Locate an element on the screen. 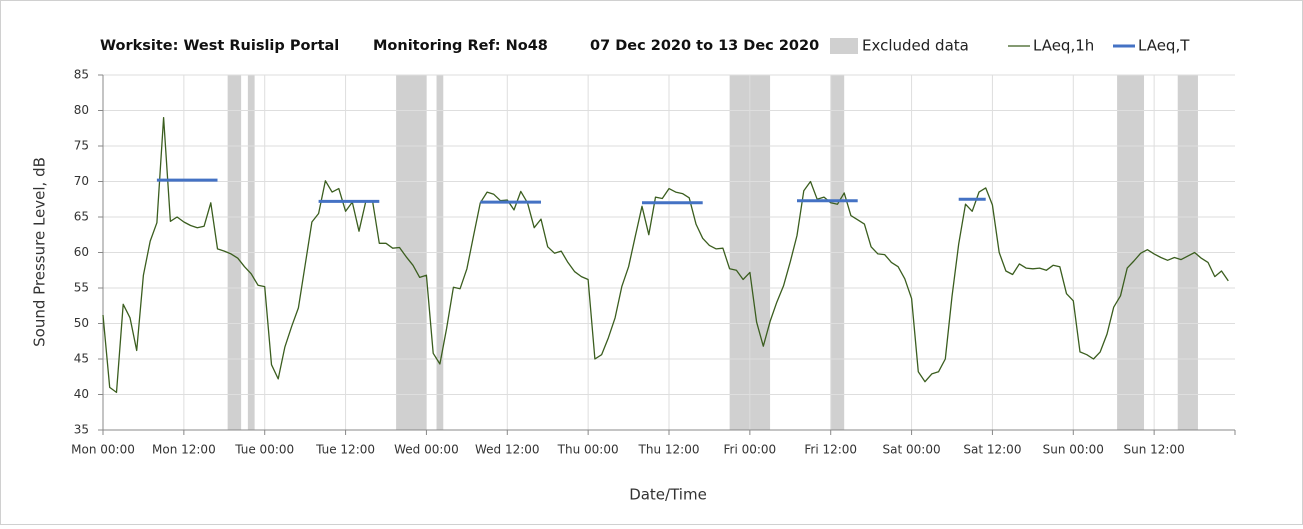 The width and height of the screenshot is (1303, 529). x-tick-label: Tue 12:00 is located at coordinates (345, 450).